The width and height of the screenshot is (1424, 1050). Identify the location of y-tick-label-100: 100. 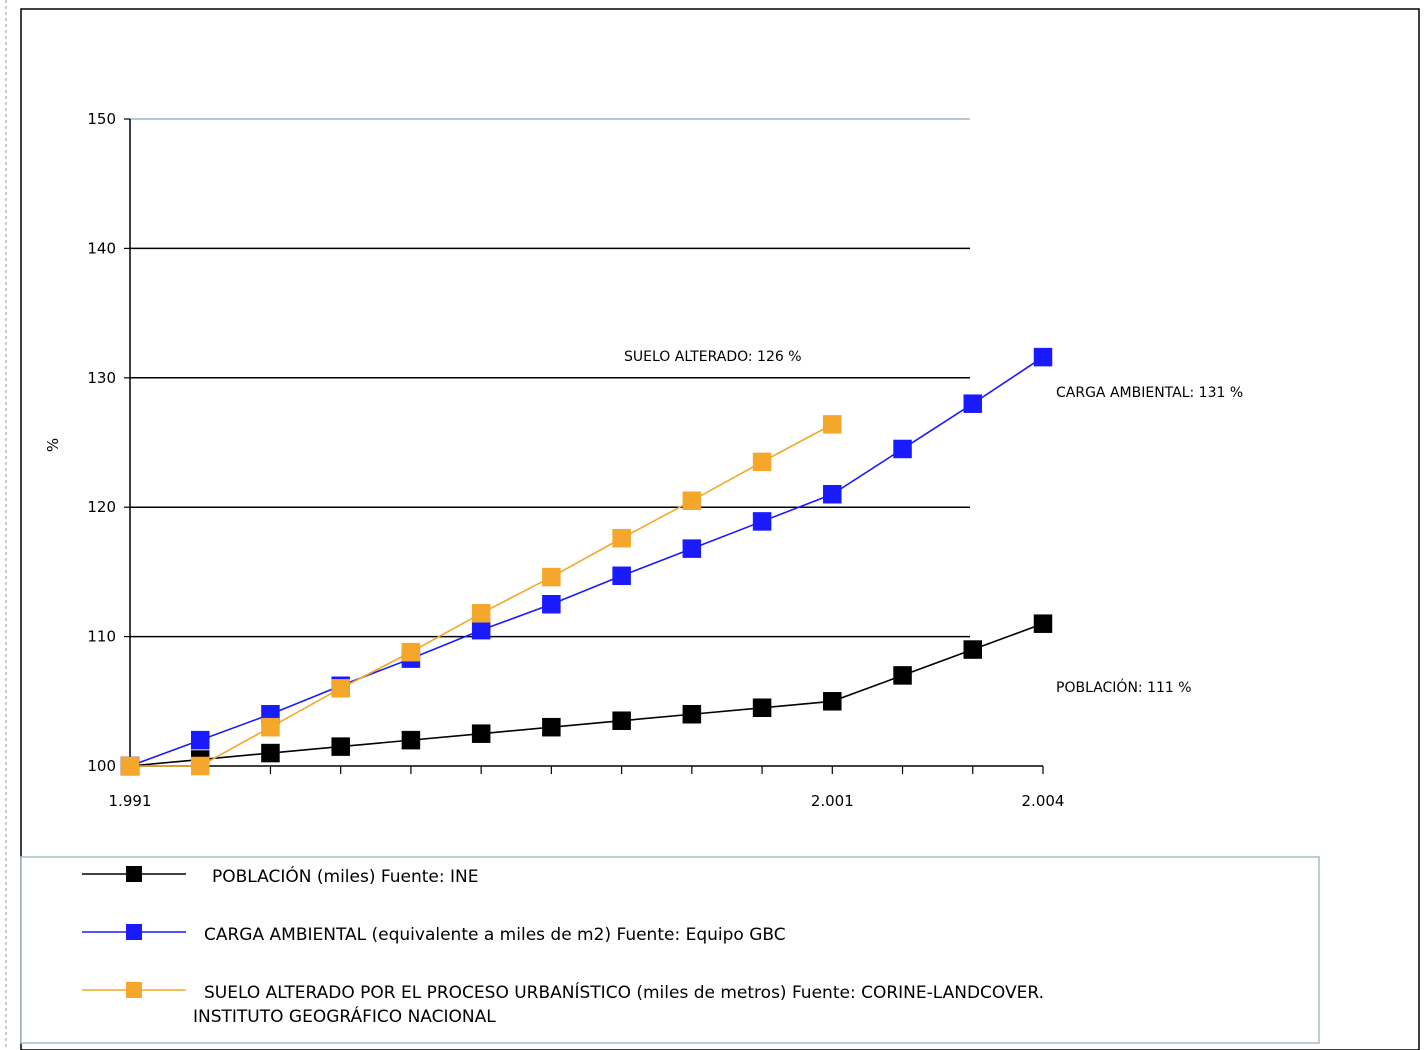
(101, 766).